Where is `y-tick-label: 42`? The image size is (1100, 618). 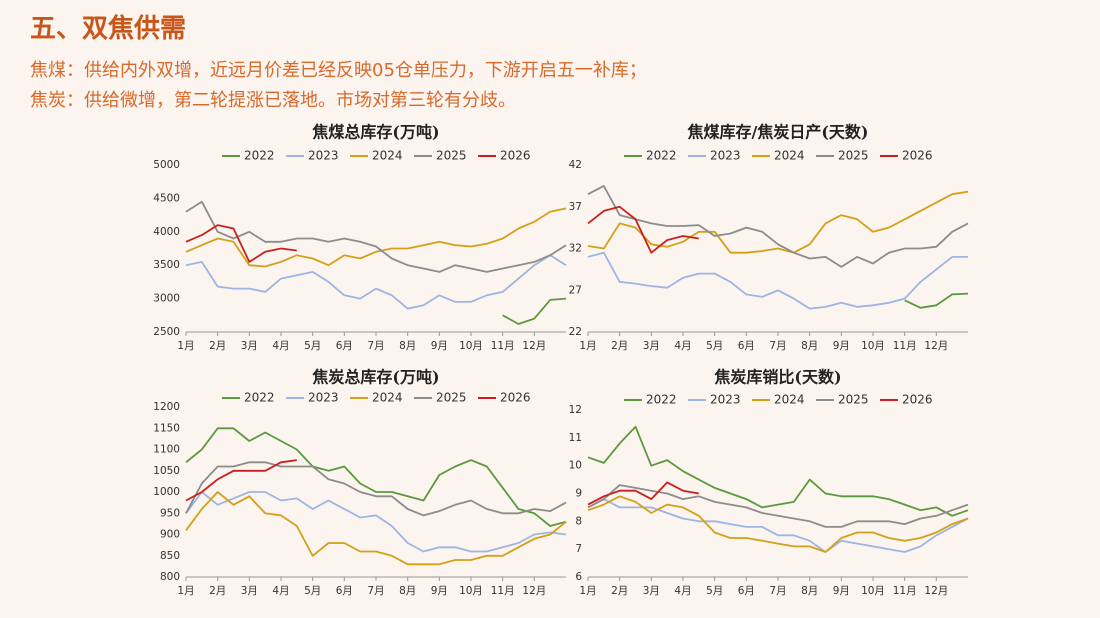
y-tick-label: 42 is located at coordinates (575, 165).